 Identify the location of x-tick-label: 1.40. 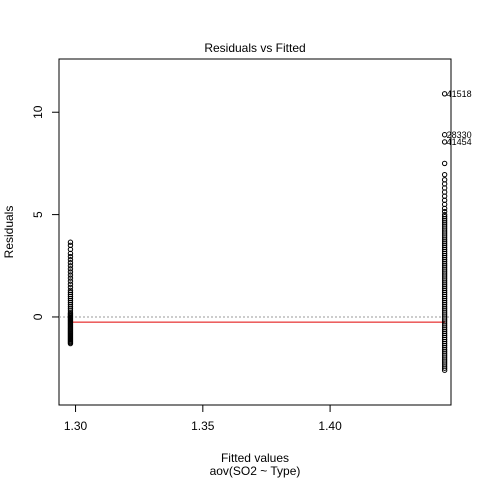
(330, 426).